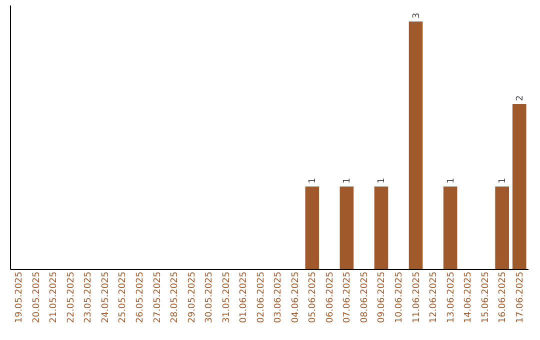 The width and height of the screenshot is (540, 340). What do you see at coordinates (261, 298) in the screenshot?
I see `x-tick-label: 02.06.2025` at bounding box center [261, 298].